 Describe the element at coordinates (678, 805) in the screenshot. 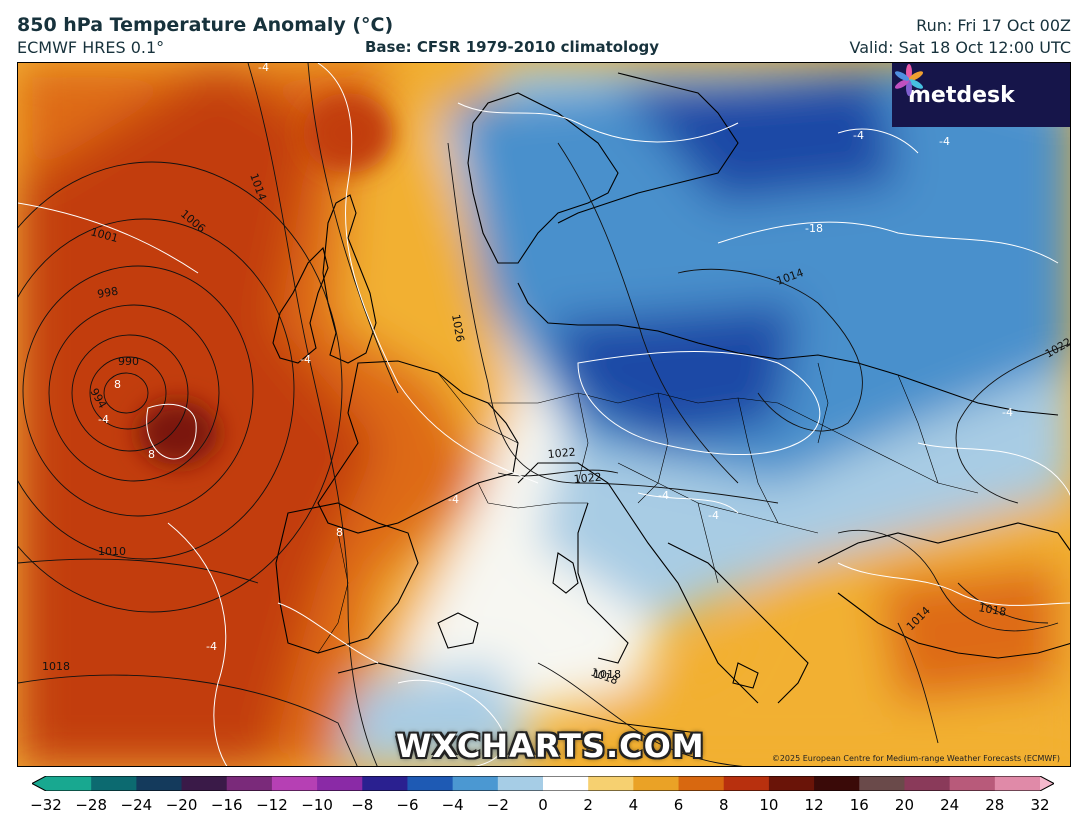

I see `colorbar-tick-label: 6` at that location.